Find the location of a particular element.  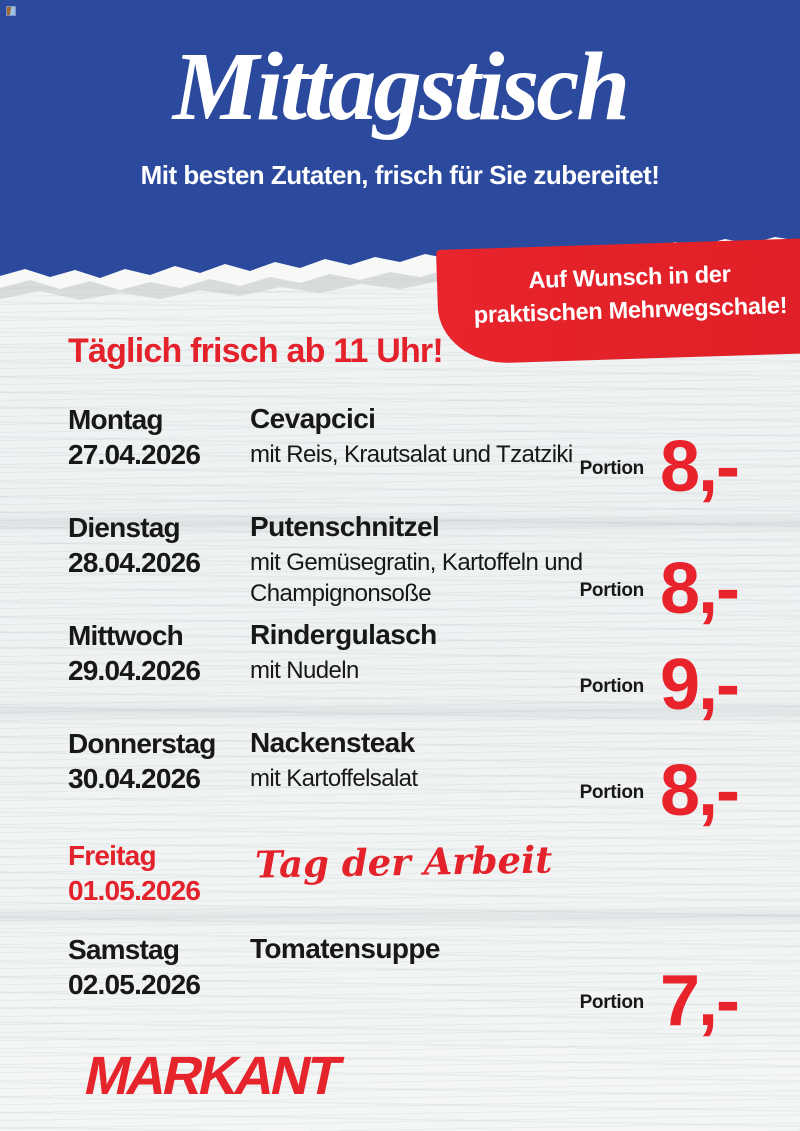

day-date: Dienstag 28.04.2026 is located at coordinates (158, 545).